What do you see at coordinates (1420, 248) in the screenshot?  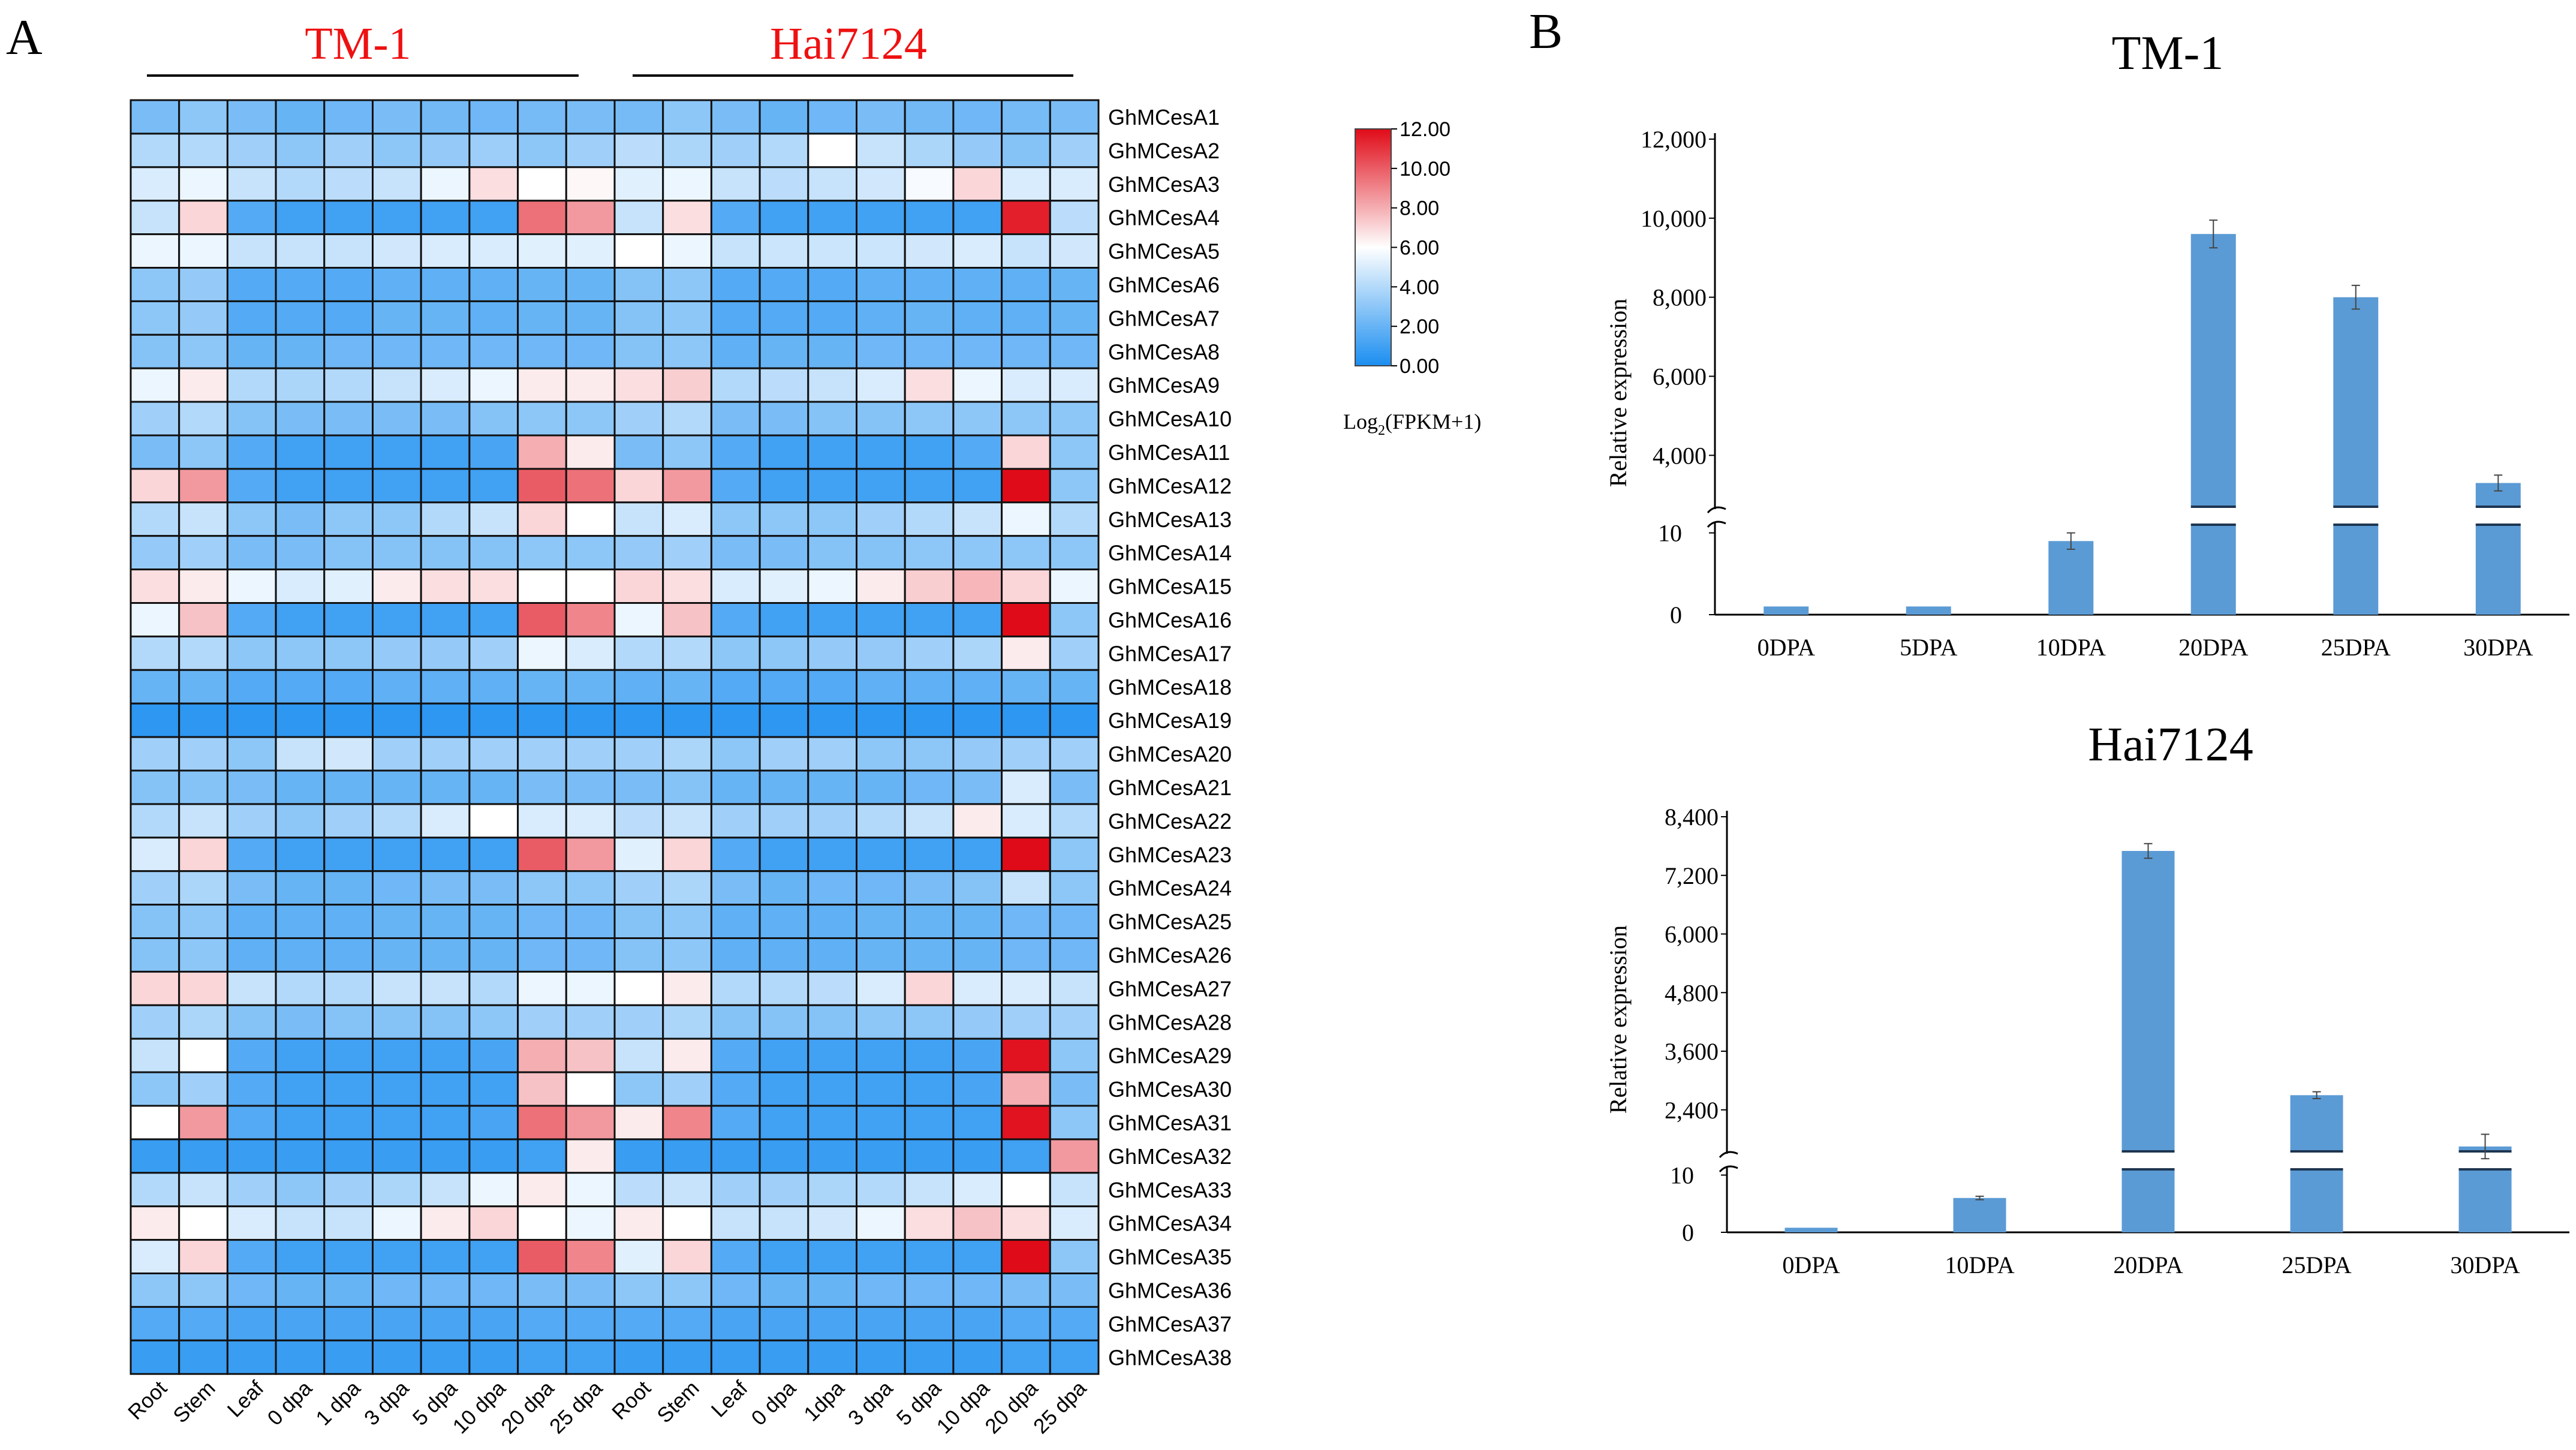 I see `legend-ticks: 12.00 10.00 8.00 6.00 4.00 2.00 0.00` at bounding box center [1420, 248].